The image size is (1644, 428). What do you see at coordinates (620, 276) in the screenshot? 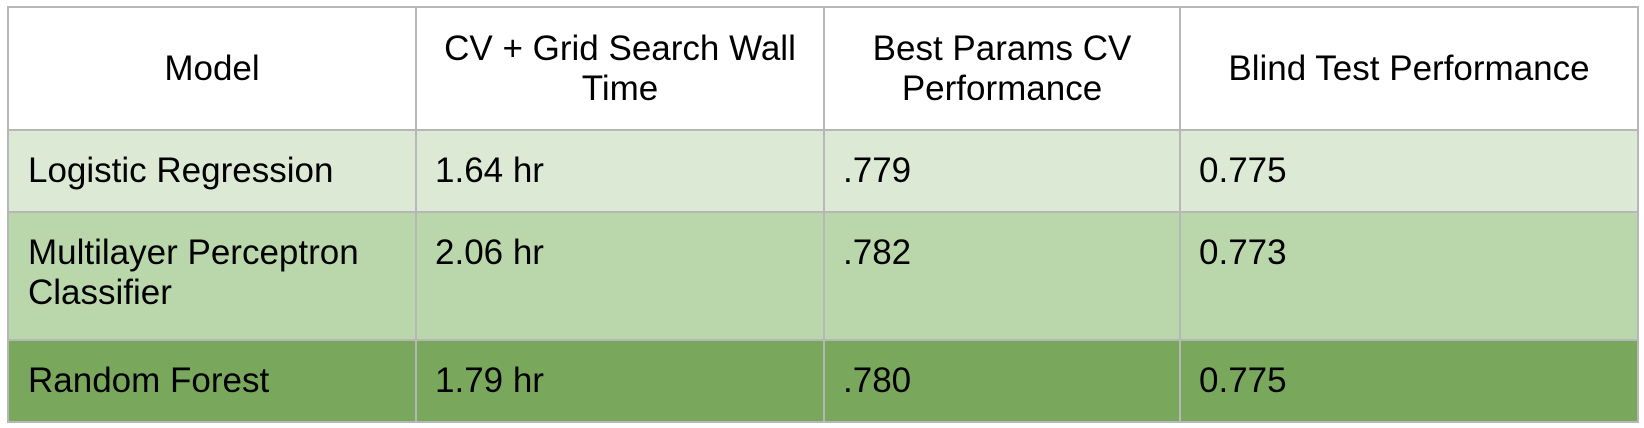
I see `cell-wall-time: 2.06 hr` at bounding box center [620, 276].